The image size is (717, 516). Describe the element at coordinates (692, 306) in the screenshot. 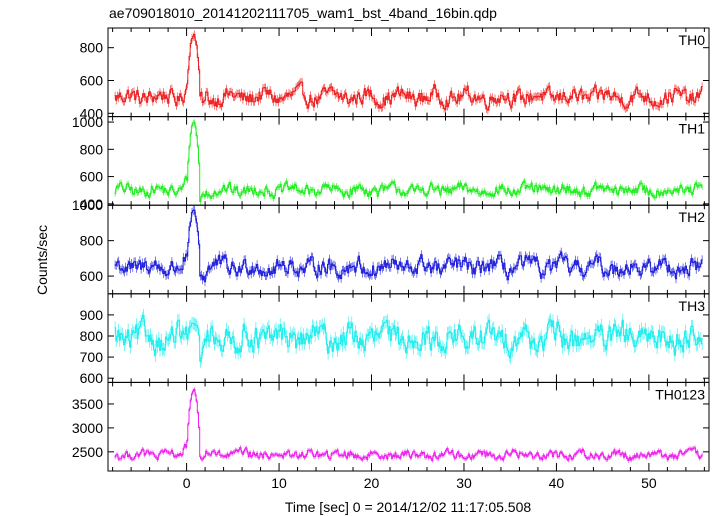

I see `panel-label-th3: TH3` at that location.